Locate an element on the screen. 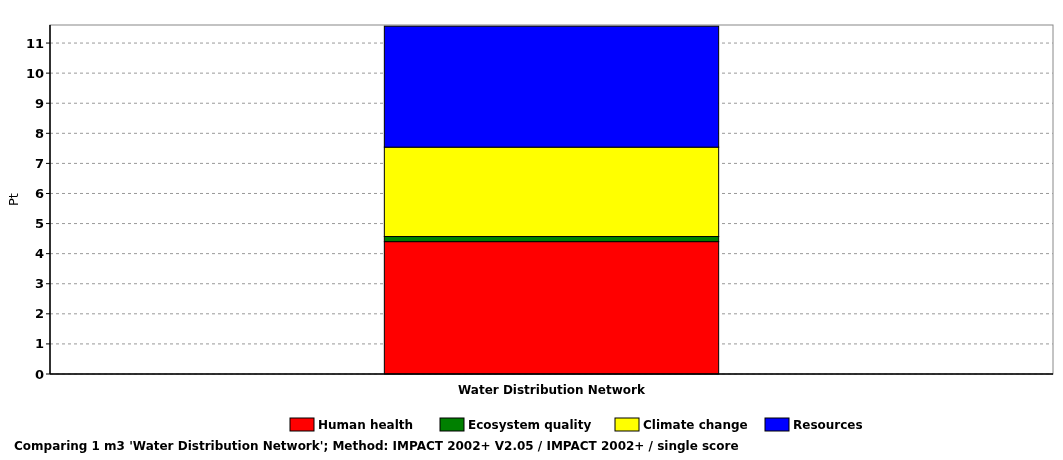  y-tick-label: 1 is located at coordinates (39, 344).